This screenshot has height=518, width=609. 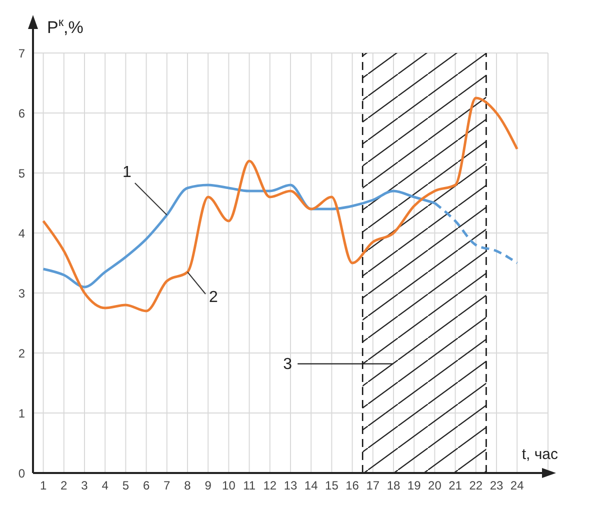 I want to click on x-tick-label: 12, so click(x=270, y=485).